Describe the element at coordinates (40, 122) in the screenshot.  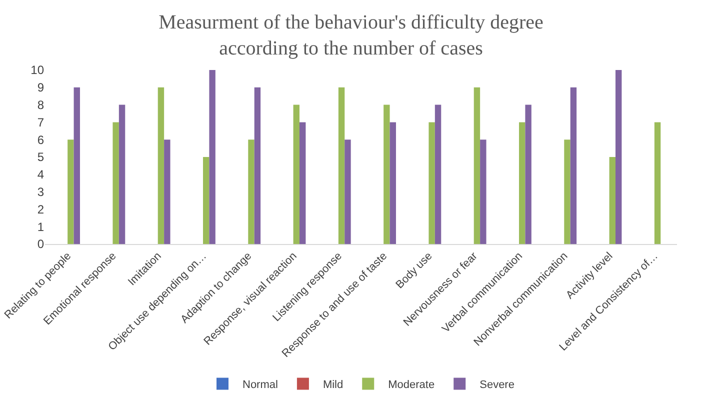
I see `y-tick-label: 7` at that location.